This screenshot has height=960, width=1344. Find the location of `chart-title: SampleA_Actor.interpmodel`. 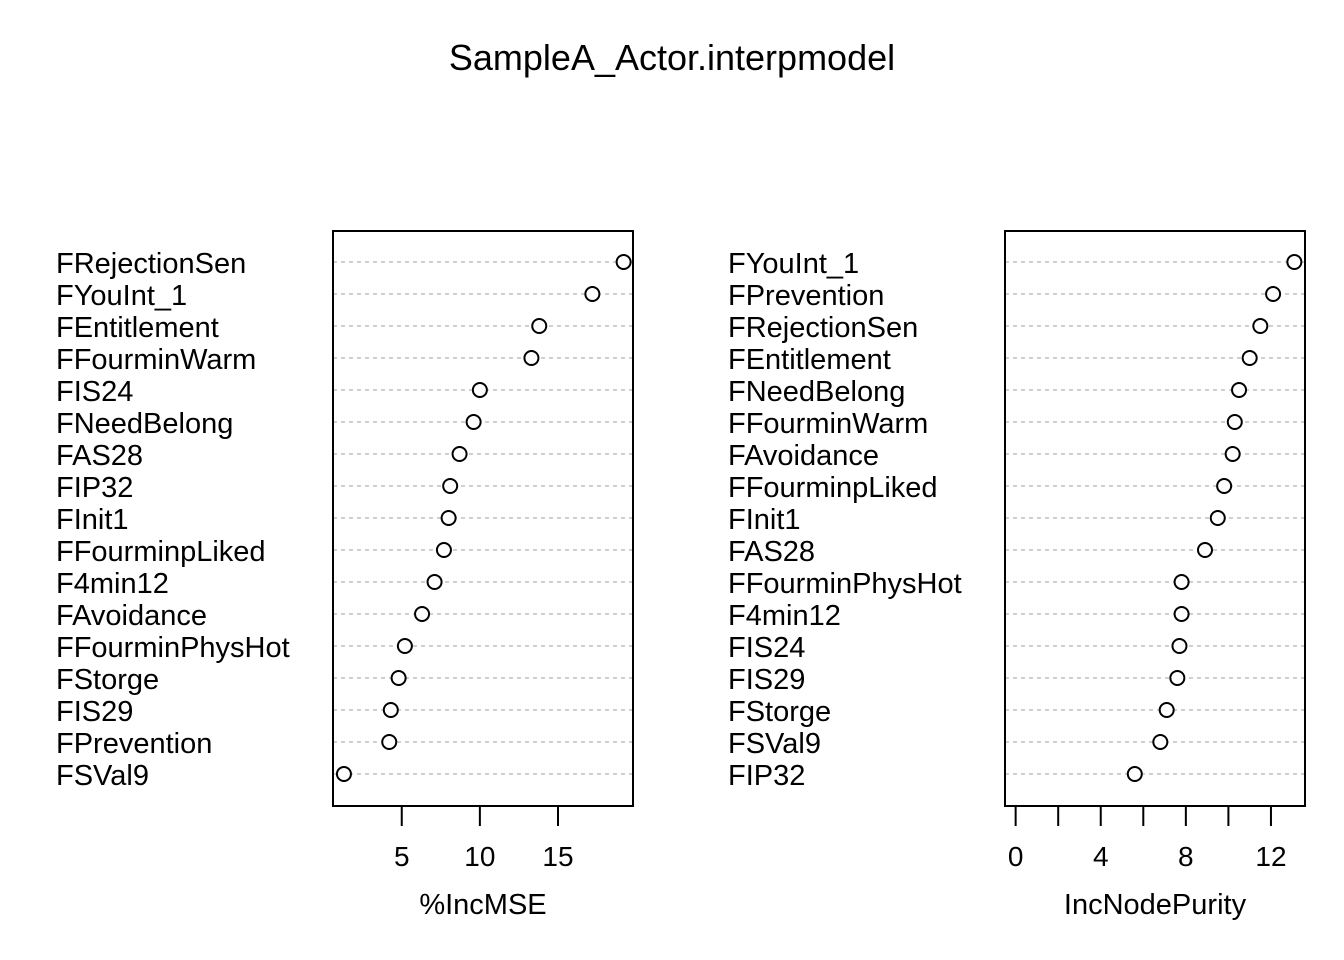

chart-title: SampleA_Actor.interpmodel is located at coordinates (672, 57).